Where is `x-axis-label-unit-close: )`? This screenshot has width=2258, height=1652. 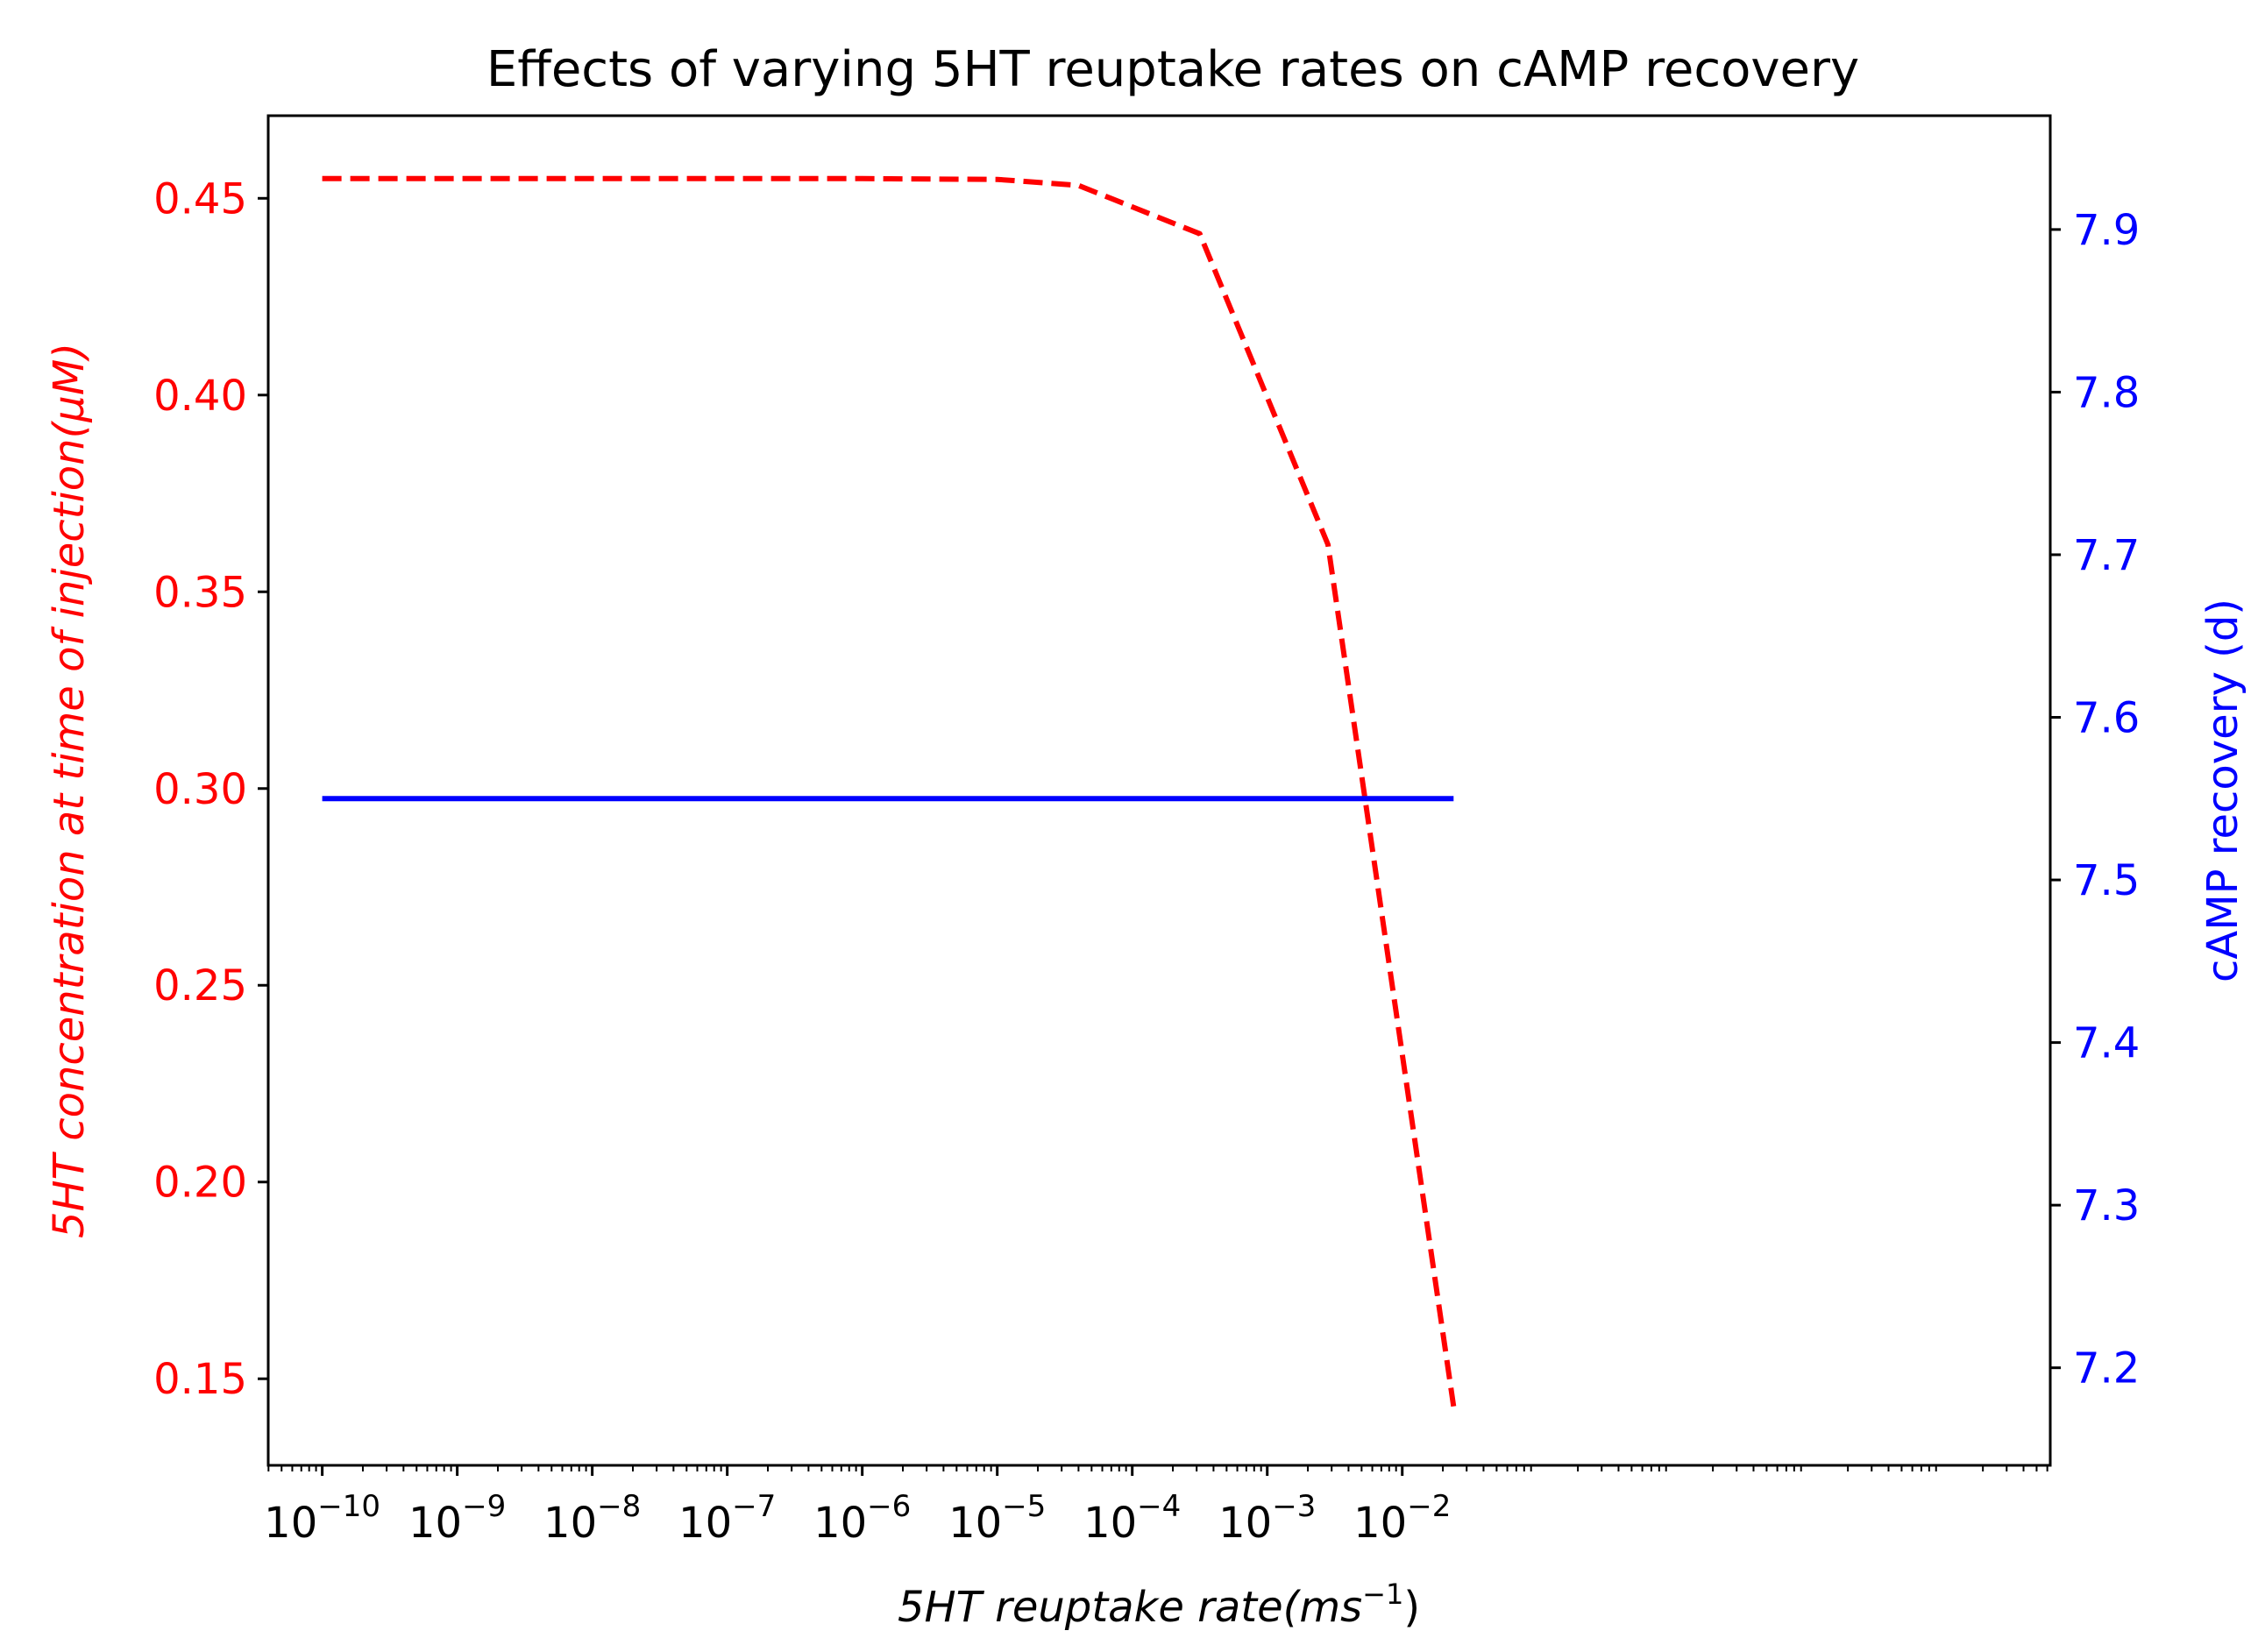 x-axis-label-unit-close: ) is located at coordinates (1411, 1607).